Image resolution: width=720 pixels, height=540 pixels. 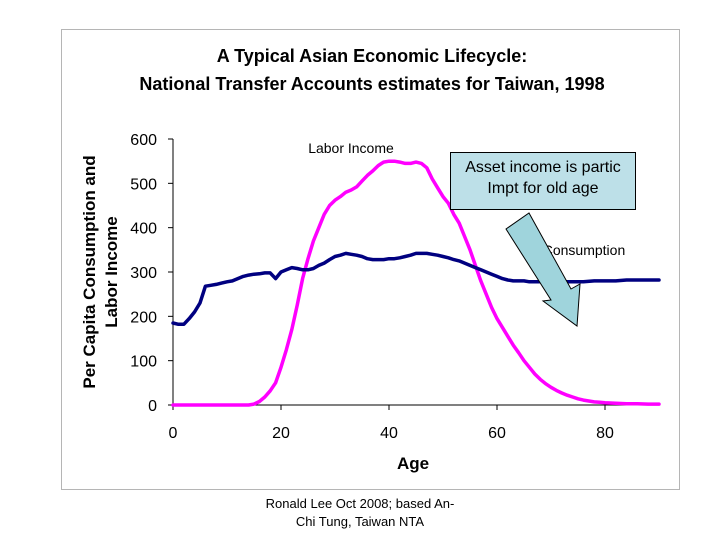 What do you see at coordinates (605, 433) in the screenshot?
I see `x-tick-label: 80` at bounding box center [605, 433].